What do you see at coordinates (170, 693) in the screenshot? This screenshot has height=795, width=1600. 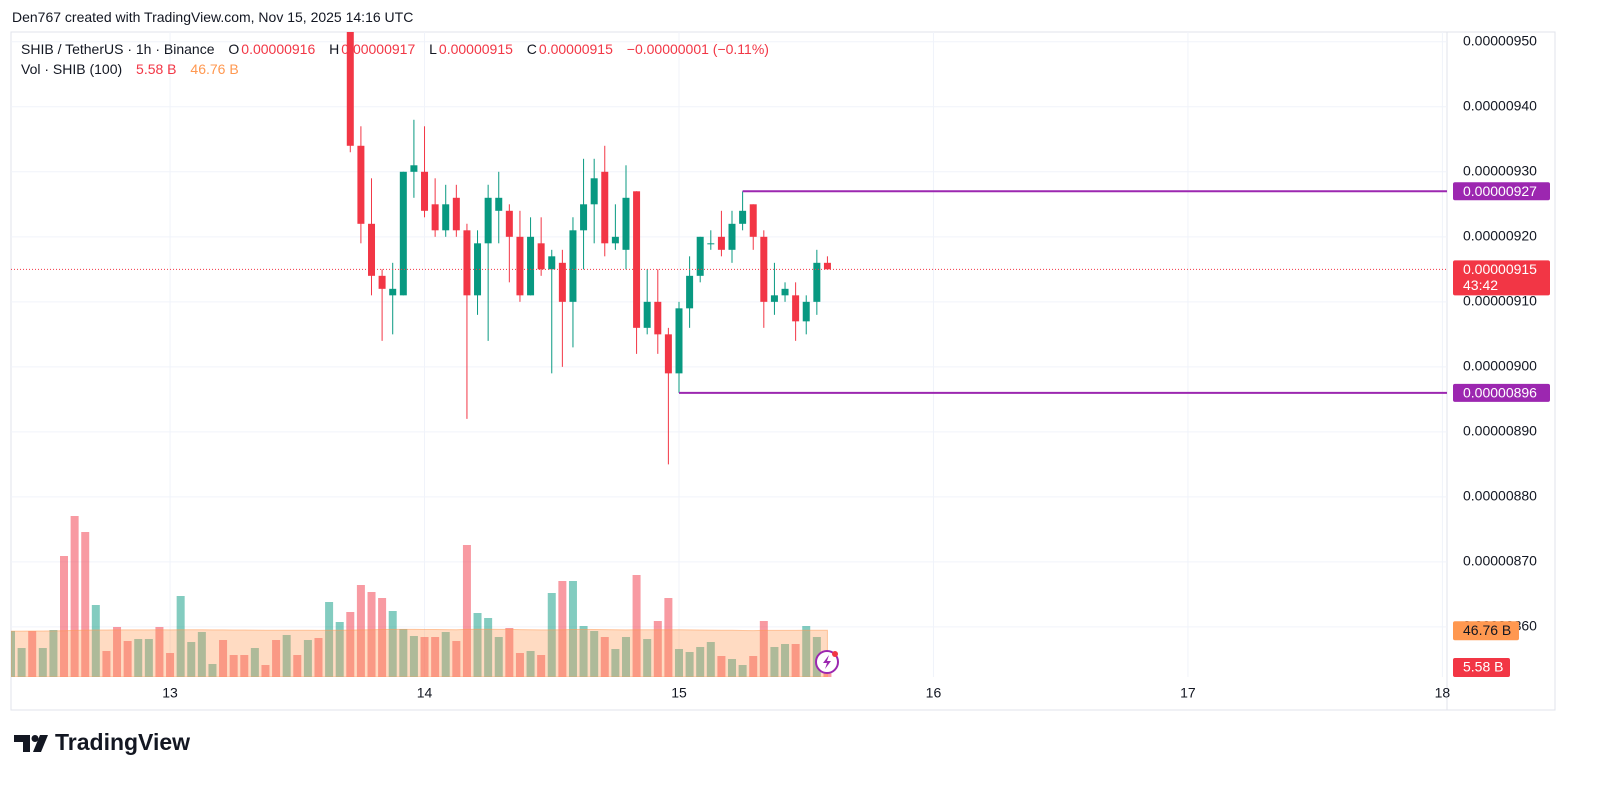 I see `x-tick-label: 13` at bounding box center [170, 693].